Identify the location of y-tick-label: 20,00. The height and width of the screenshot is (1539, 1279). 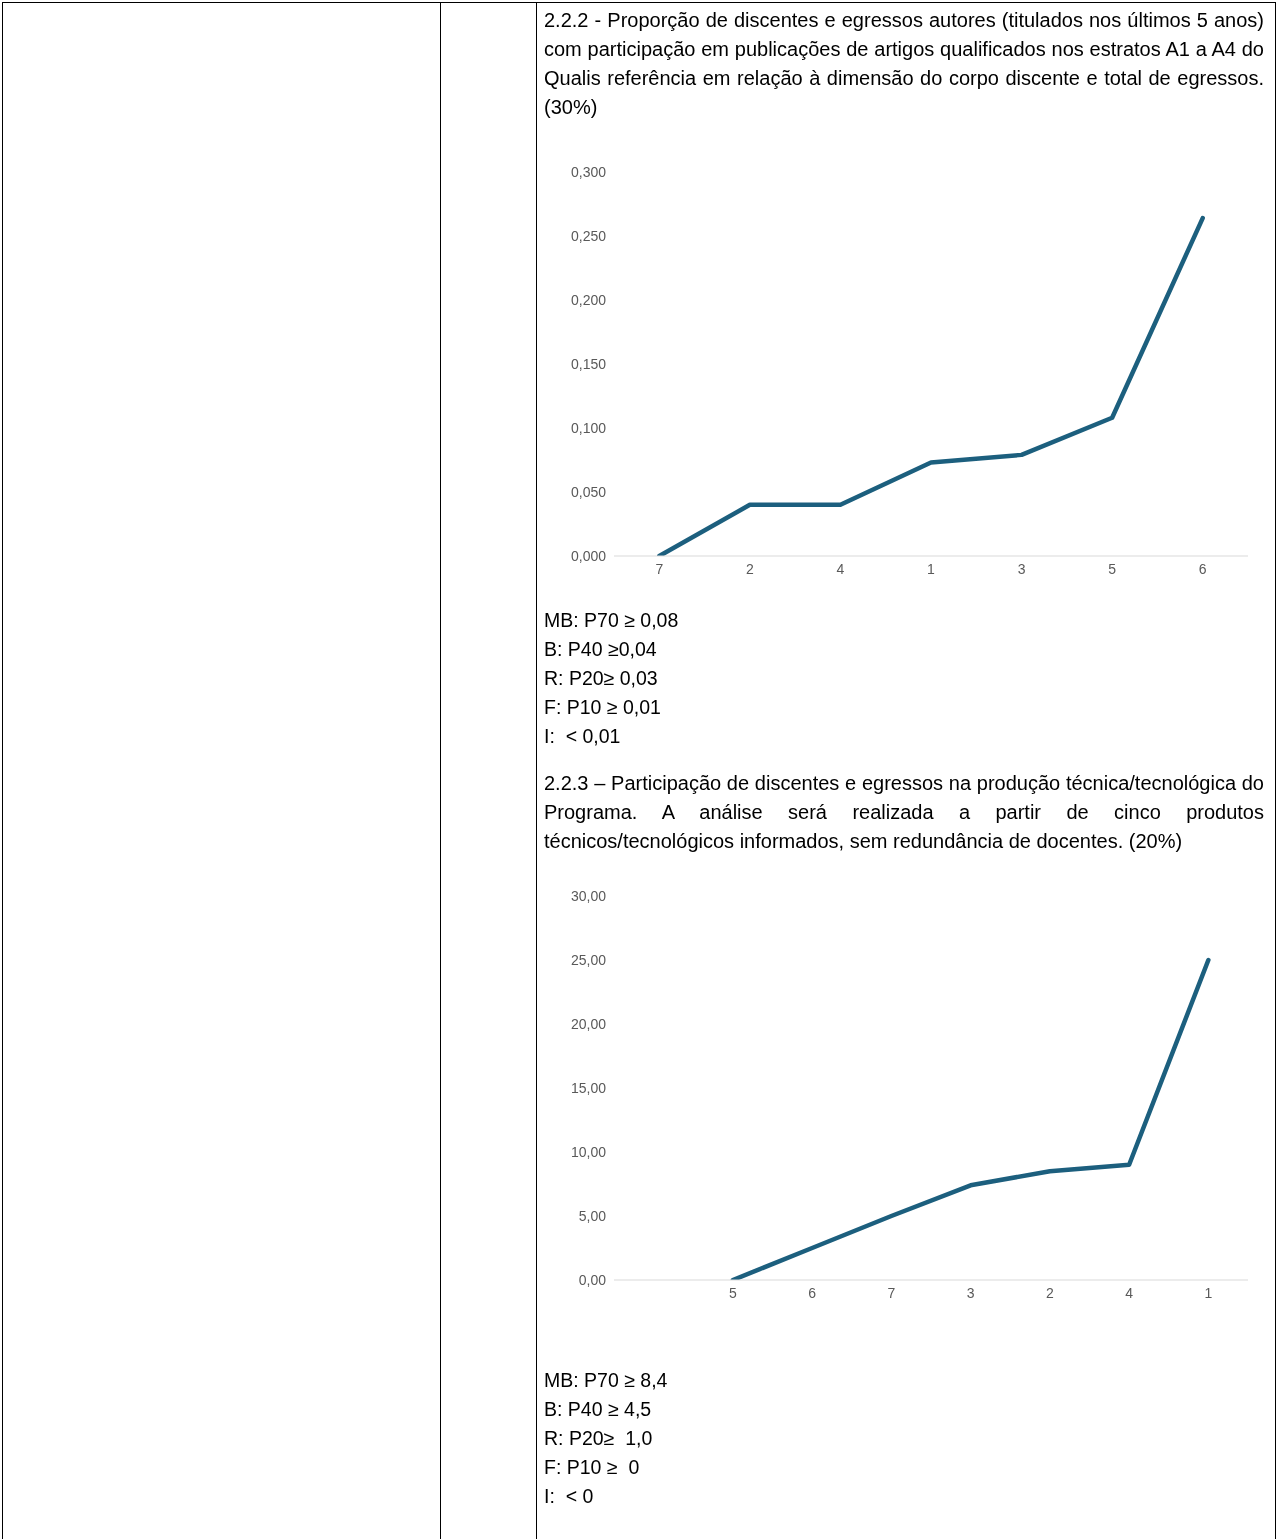
(588, 1023).